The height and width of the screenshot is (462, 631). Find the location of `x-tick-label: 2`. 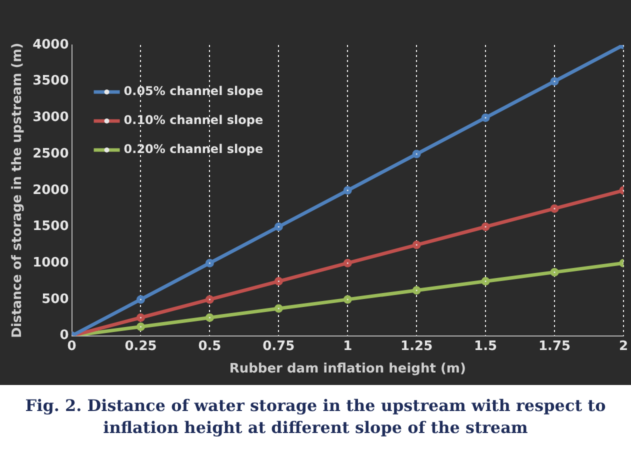

x-tick-label: 2 is located at coordinates (623, 346).